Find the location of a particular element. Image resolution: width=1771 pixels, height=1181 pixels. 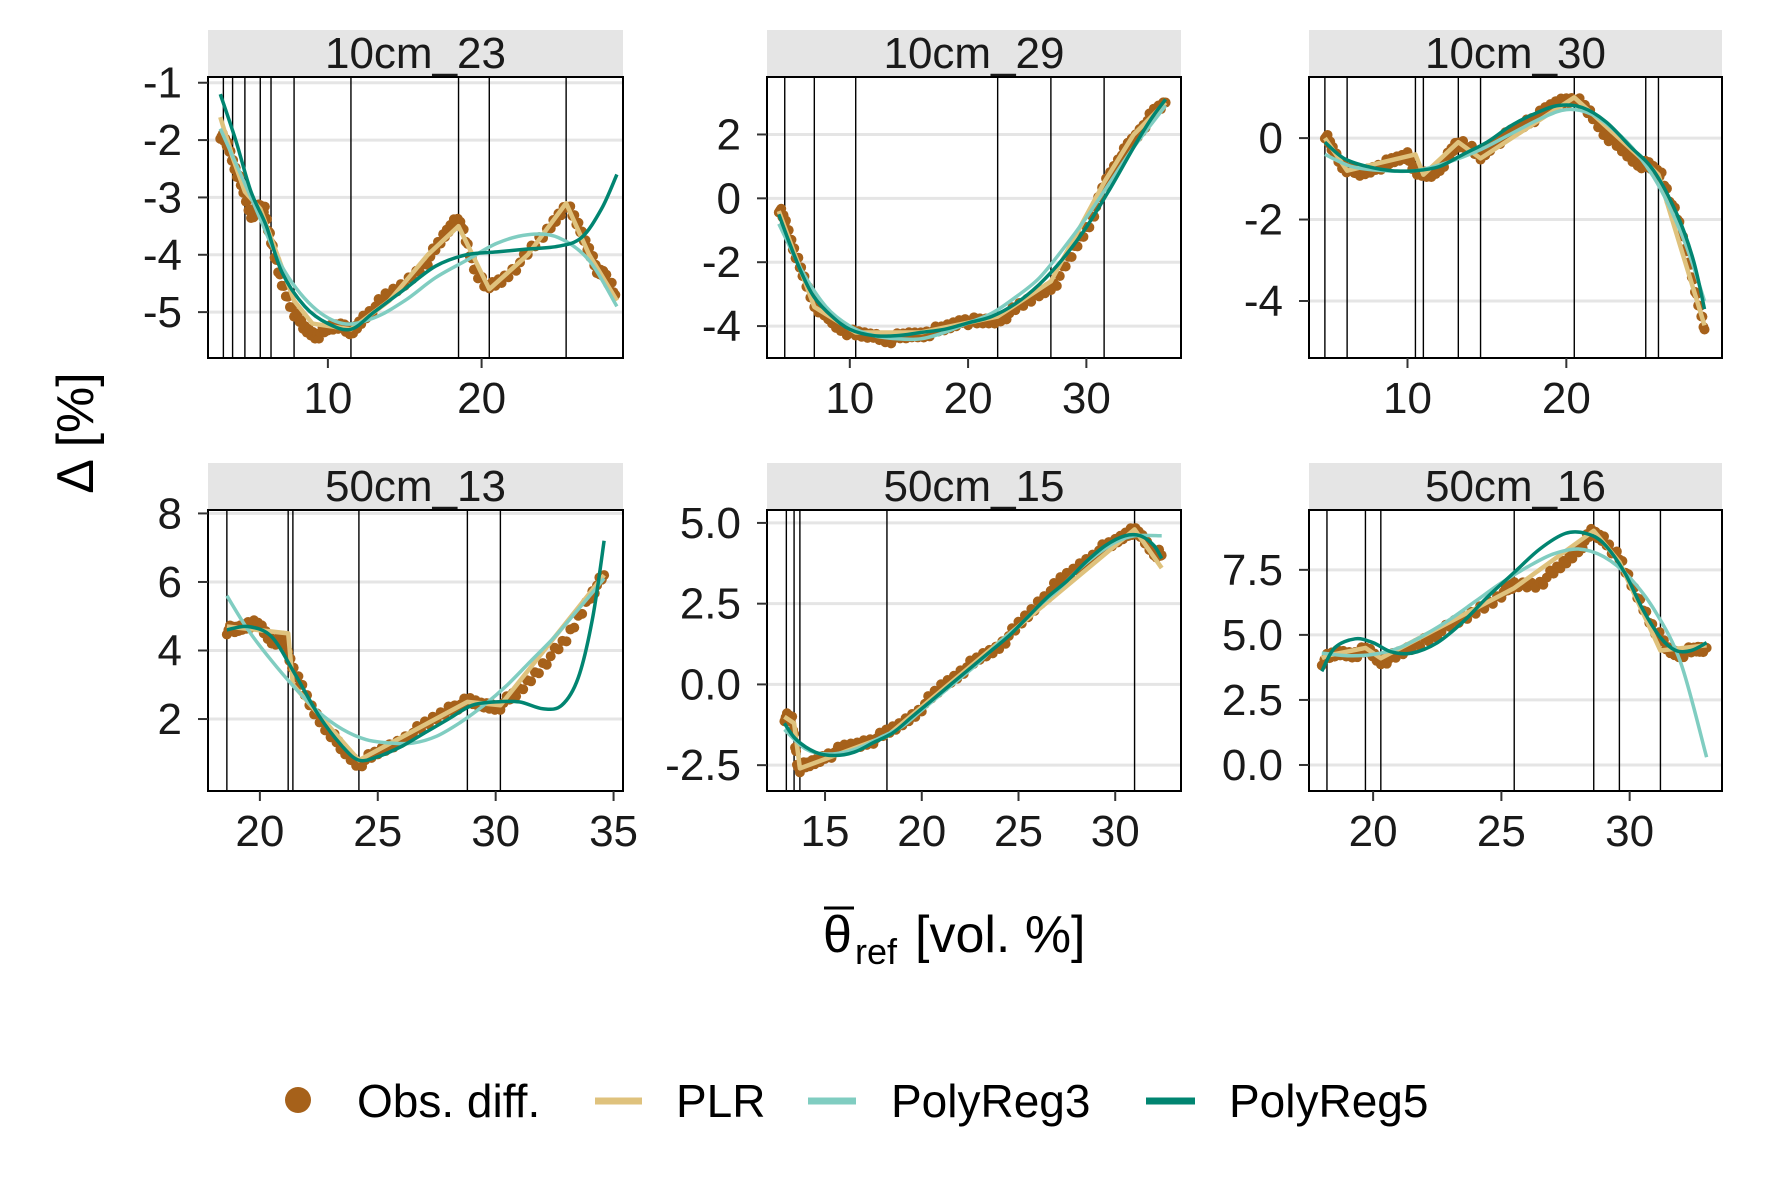

y-tick-label: -2.5 is located at coordinates (703, 765).